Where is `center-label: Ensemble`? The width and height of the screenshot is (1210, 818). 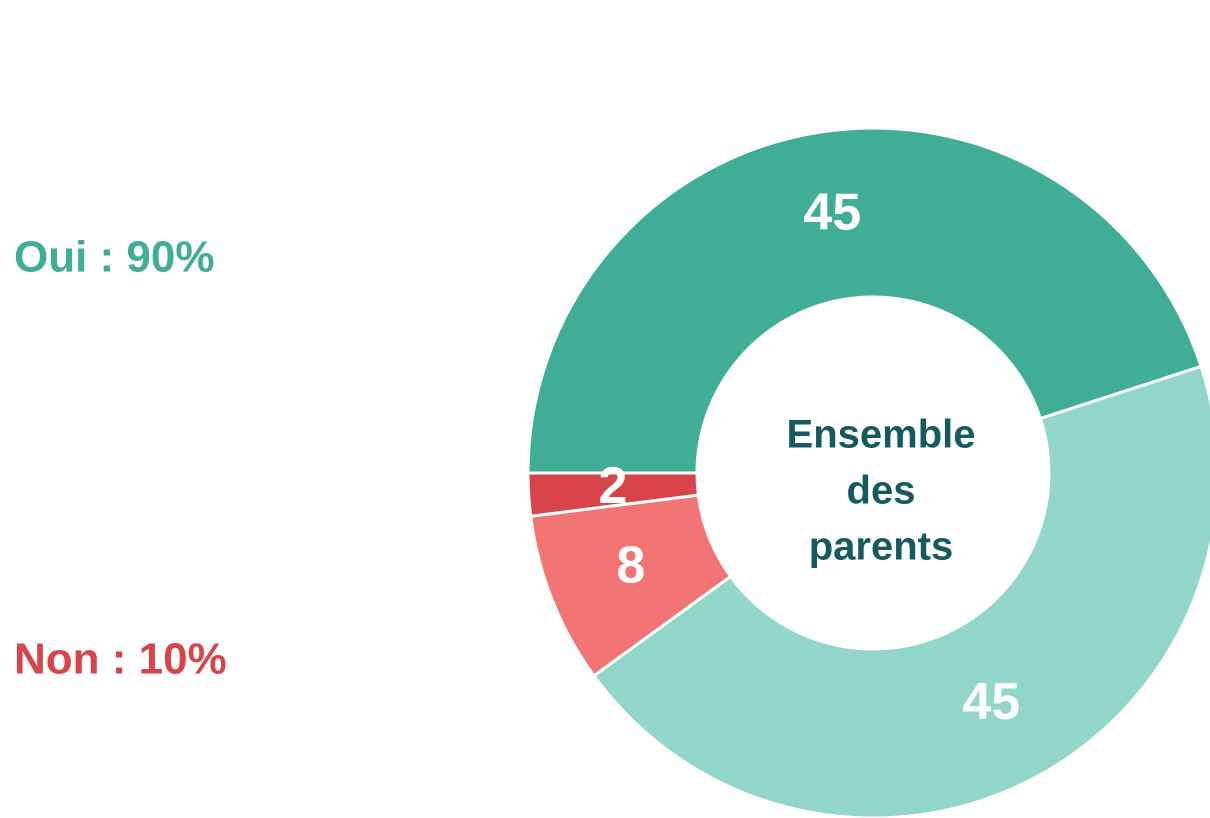
center-label: Ensemble is located at coordinates (881, 435).